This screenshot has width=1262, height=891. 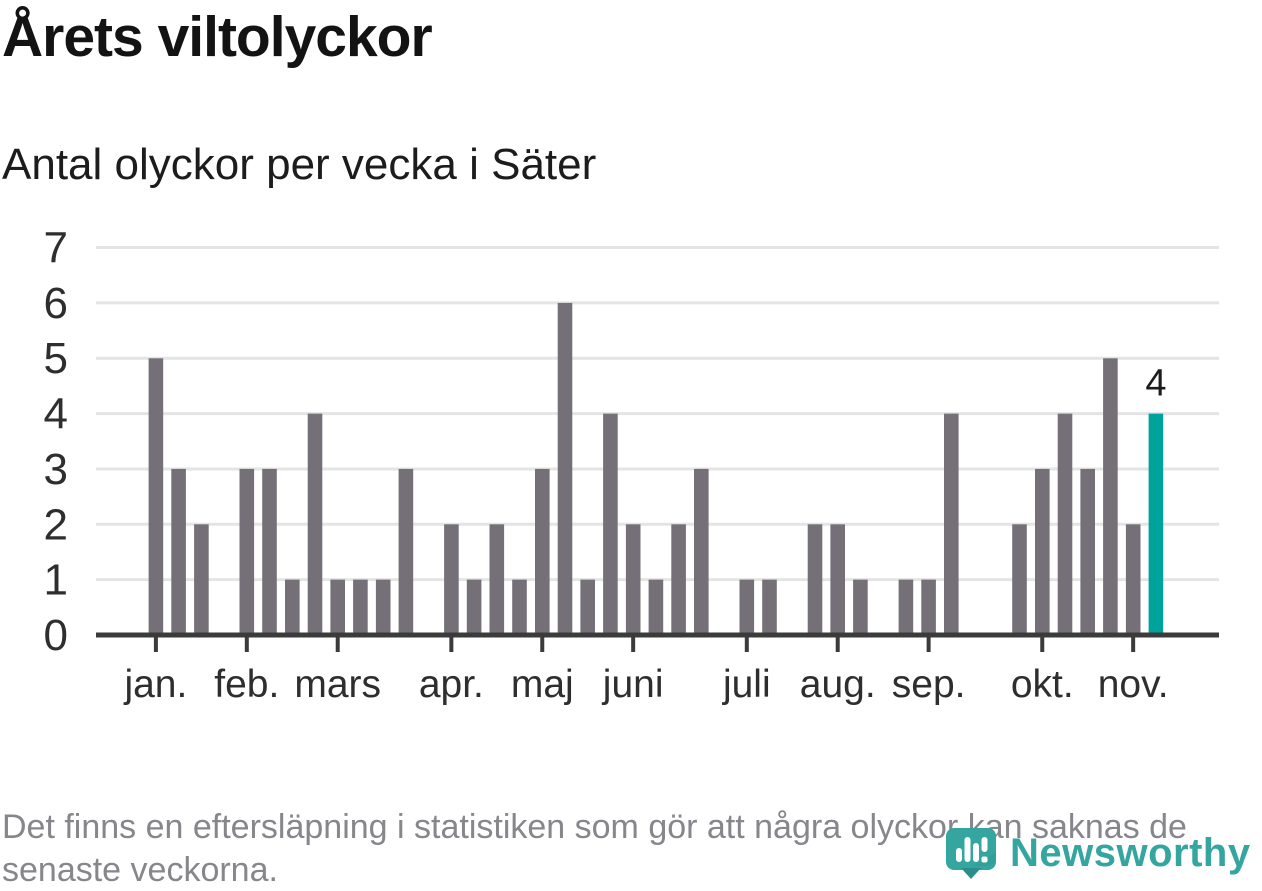 I want to click on x-axis-month-label: juli, so click(x=746, y=684).